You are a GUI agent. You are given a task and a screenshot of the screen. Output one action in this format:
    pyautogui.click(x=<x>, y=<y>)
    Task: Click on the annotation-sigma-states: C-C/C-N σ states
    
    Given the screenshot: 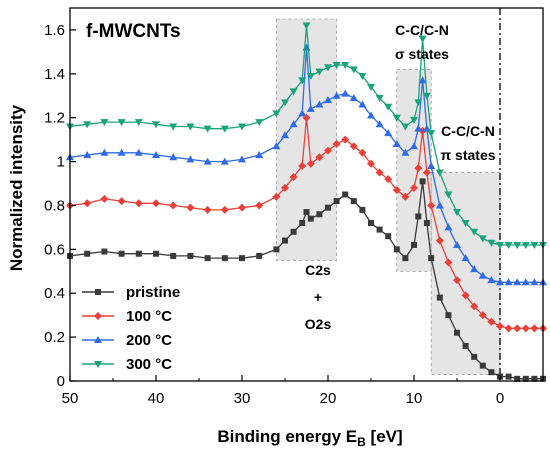 What is the action you would take?
    pyautogui.click(x=422, y=42)
    